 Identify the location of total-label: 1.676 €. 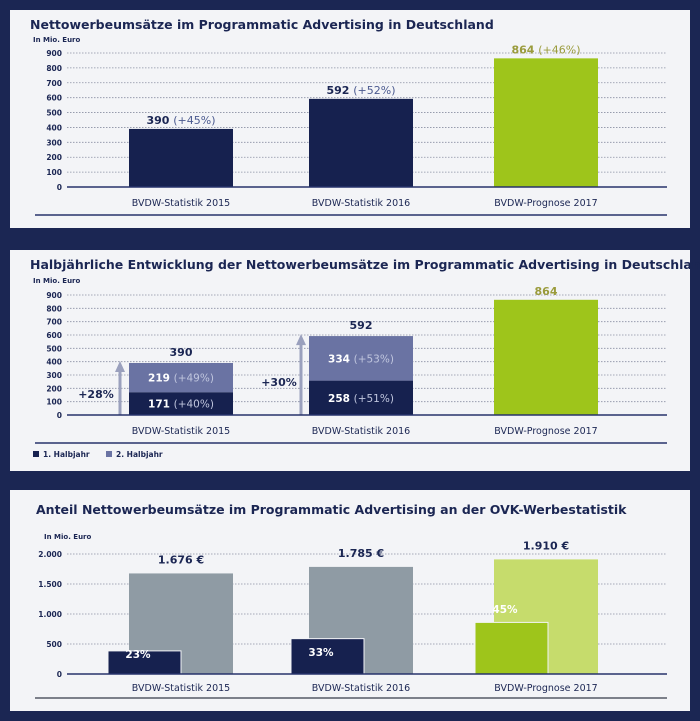
(181, 559).